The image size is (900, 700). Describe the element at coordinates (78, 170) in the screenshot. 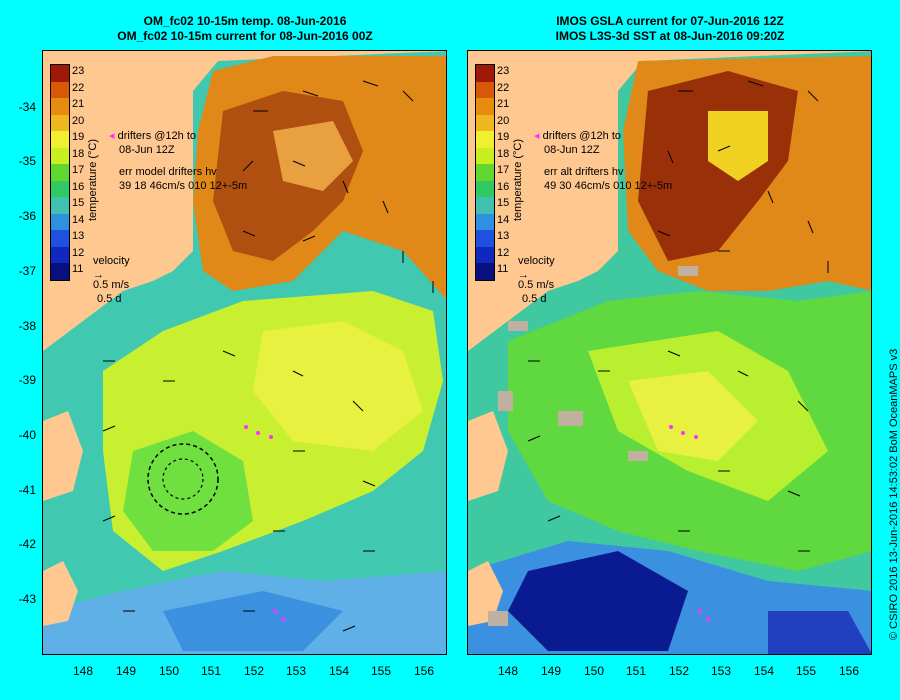

I see `colorbar-label: 17` at that location.